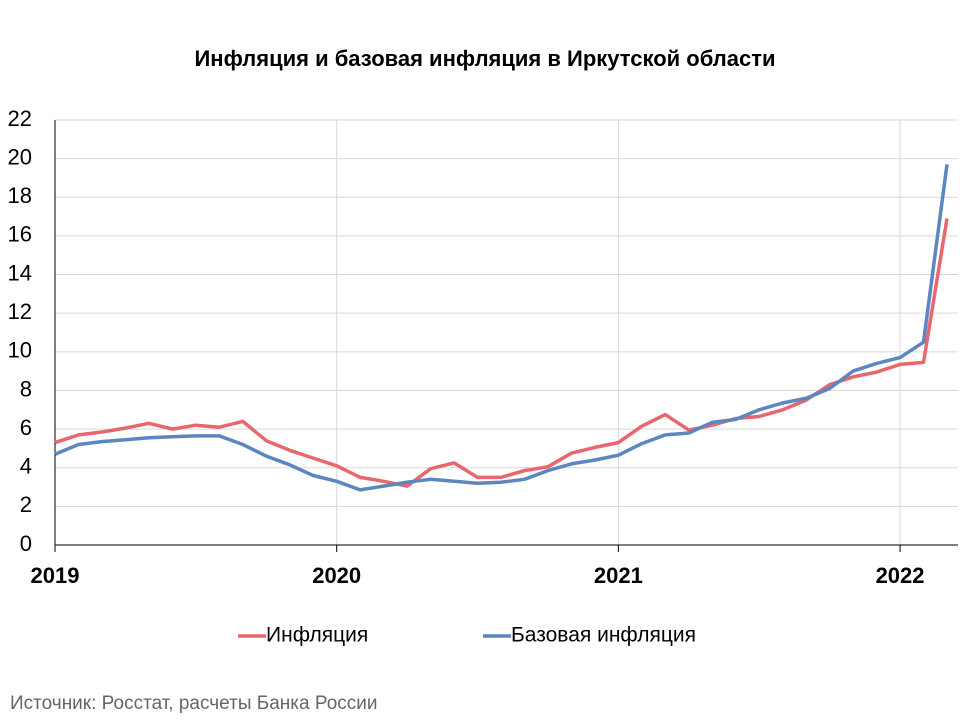  Describe the element at coordinates (618, 575) in the screenshot. I see `x-tick-label: 2021` at that location.